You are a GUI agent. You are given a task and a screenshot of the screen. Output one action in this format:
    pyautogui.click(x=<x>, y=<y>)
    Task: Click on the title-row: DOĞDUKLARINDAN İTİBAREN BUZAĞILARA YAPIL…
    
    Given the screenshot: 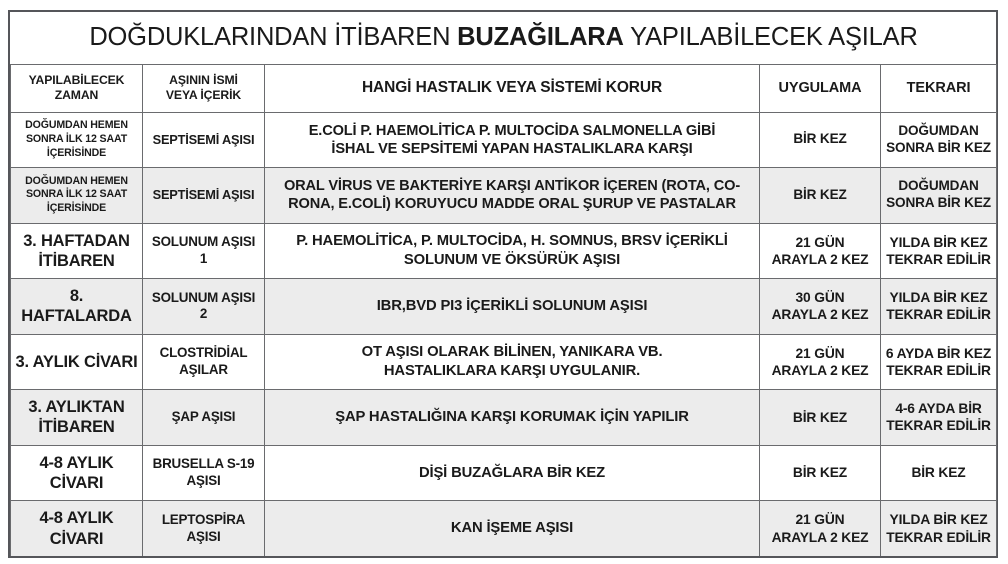 What is the action you would take?
    pyautogui.click(x=503, y=38)
    